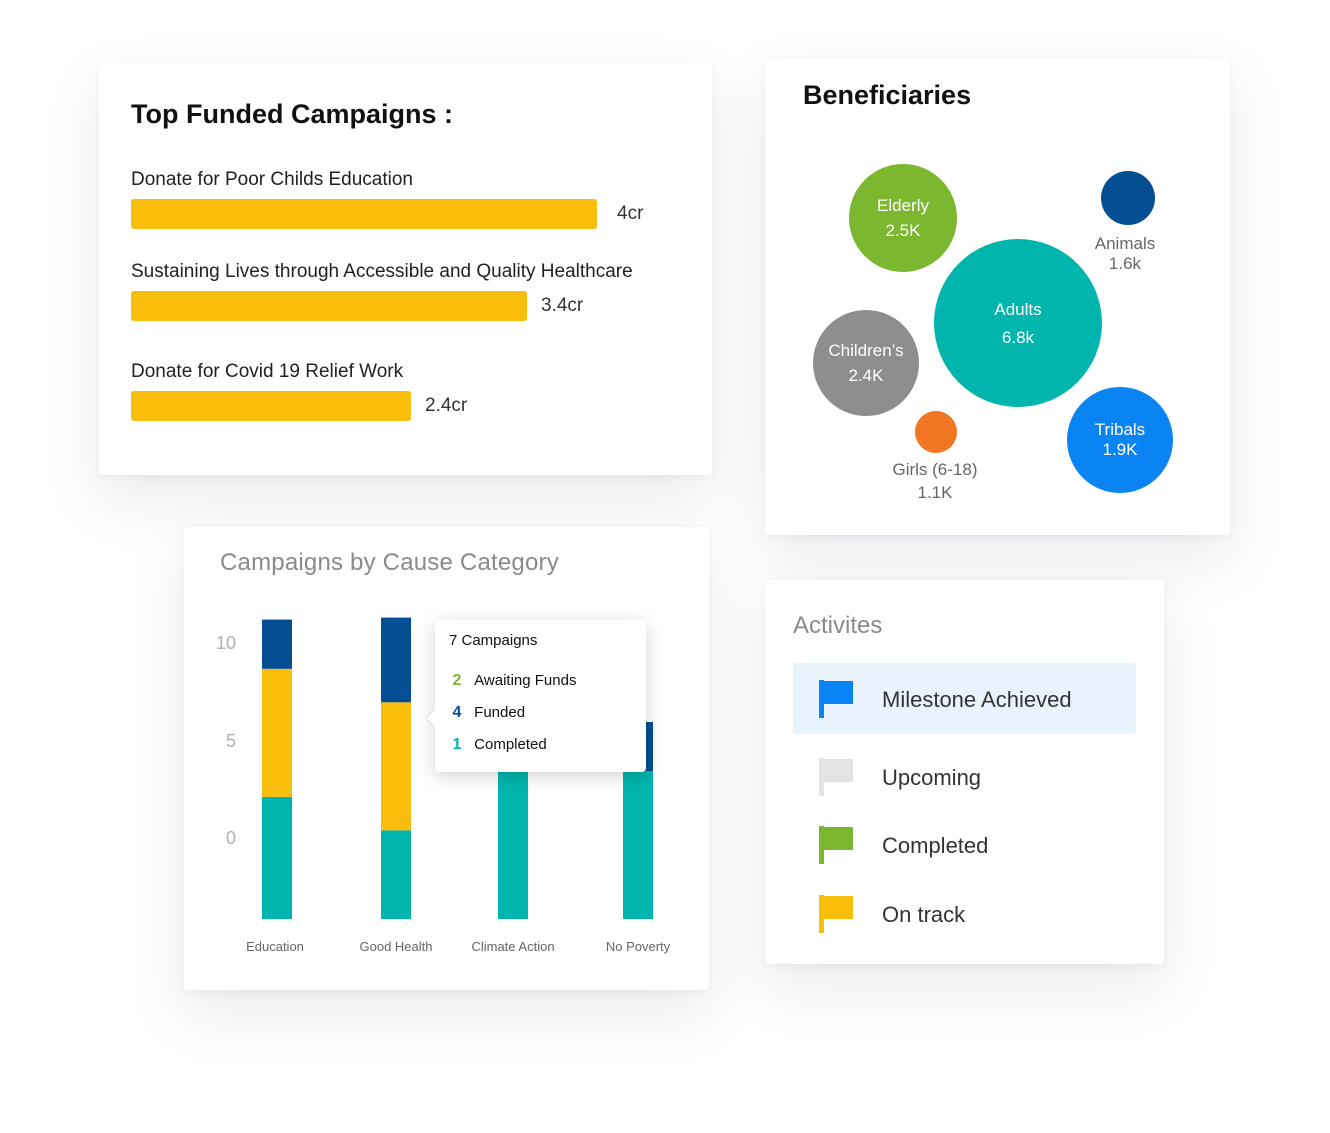 The image size is (1330, 1133). What do you see at coordinates (1018, 309) in the screenshot?
I see `bubble-label: Adults` at bounding box center [1018, 309].